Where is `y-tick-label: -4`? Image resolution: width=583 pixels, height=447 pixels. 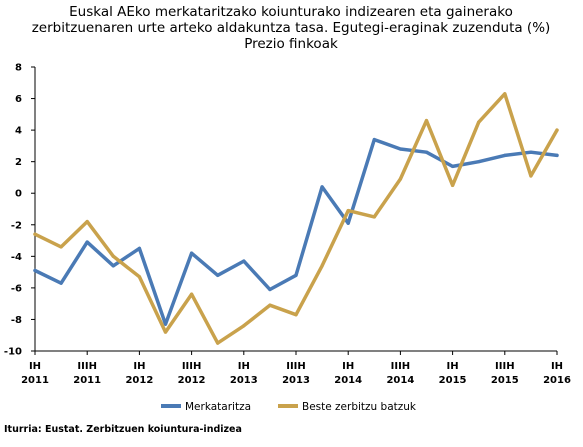 y-tick-label: -4 is located at coordinates (16, 257).